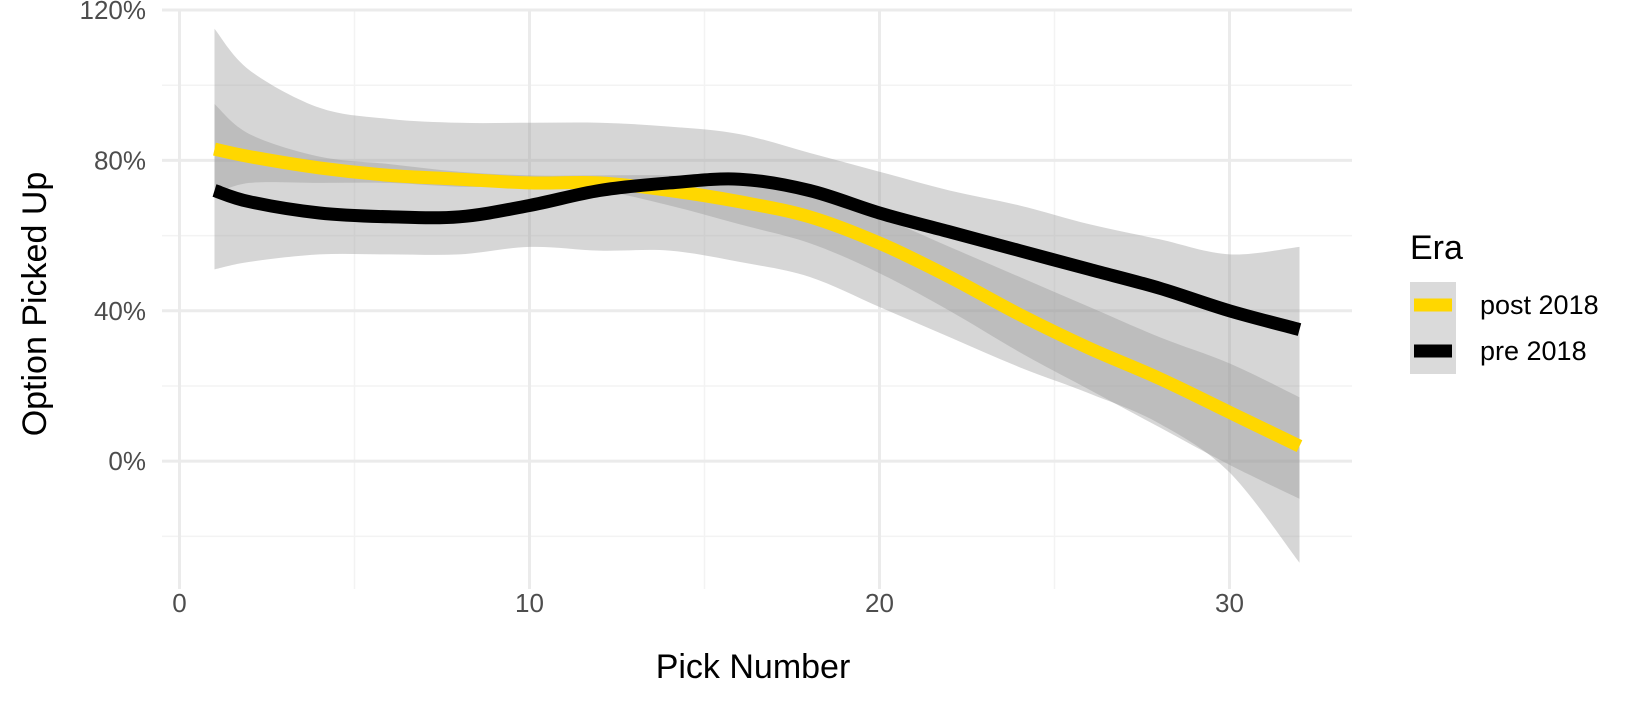  What do you see at coordinates (1539, 305) in the screenshot?
I see `legend-entry-label: post 2018` at bounding box center [1539, 305].